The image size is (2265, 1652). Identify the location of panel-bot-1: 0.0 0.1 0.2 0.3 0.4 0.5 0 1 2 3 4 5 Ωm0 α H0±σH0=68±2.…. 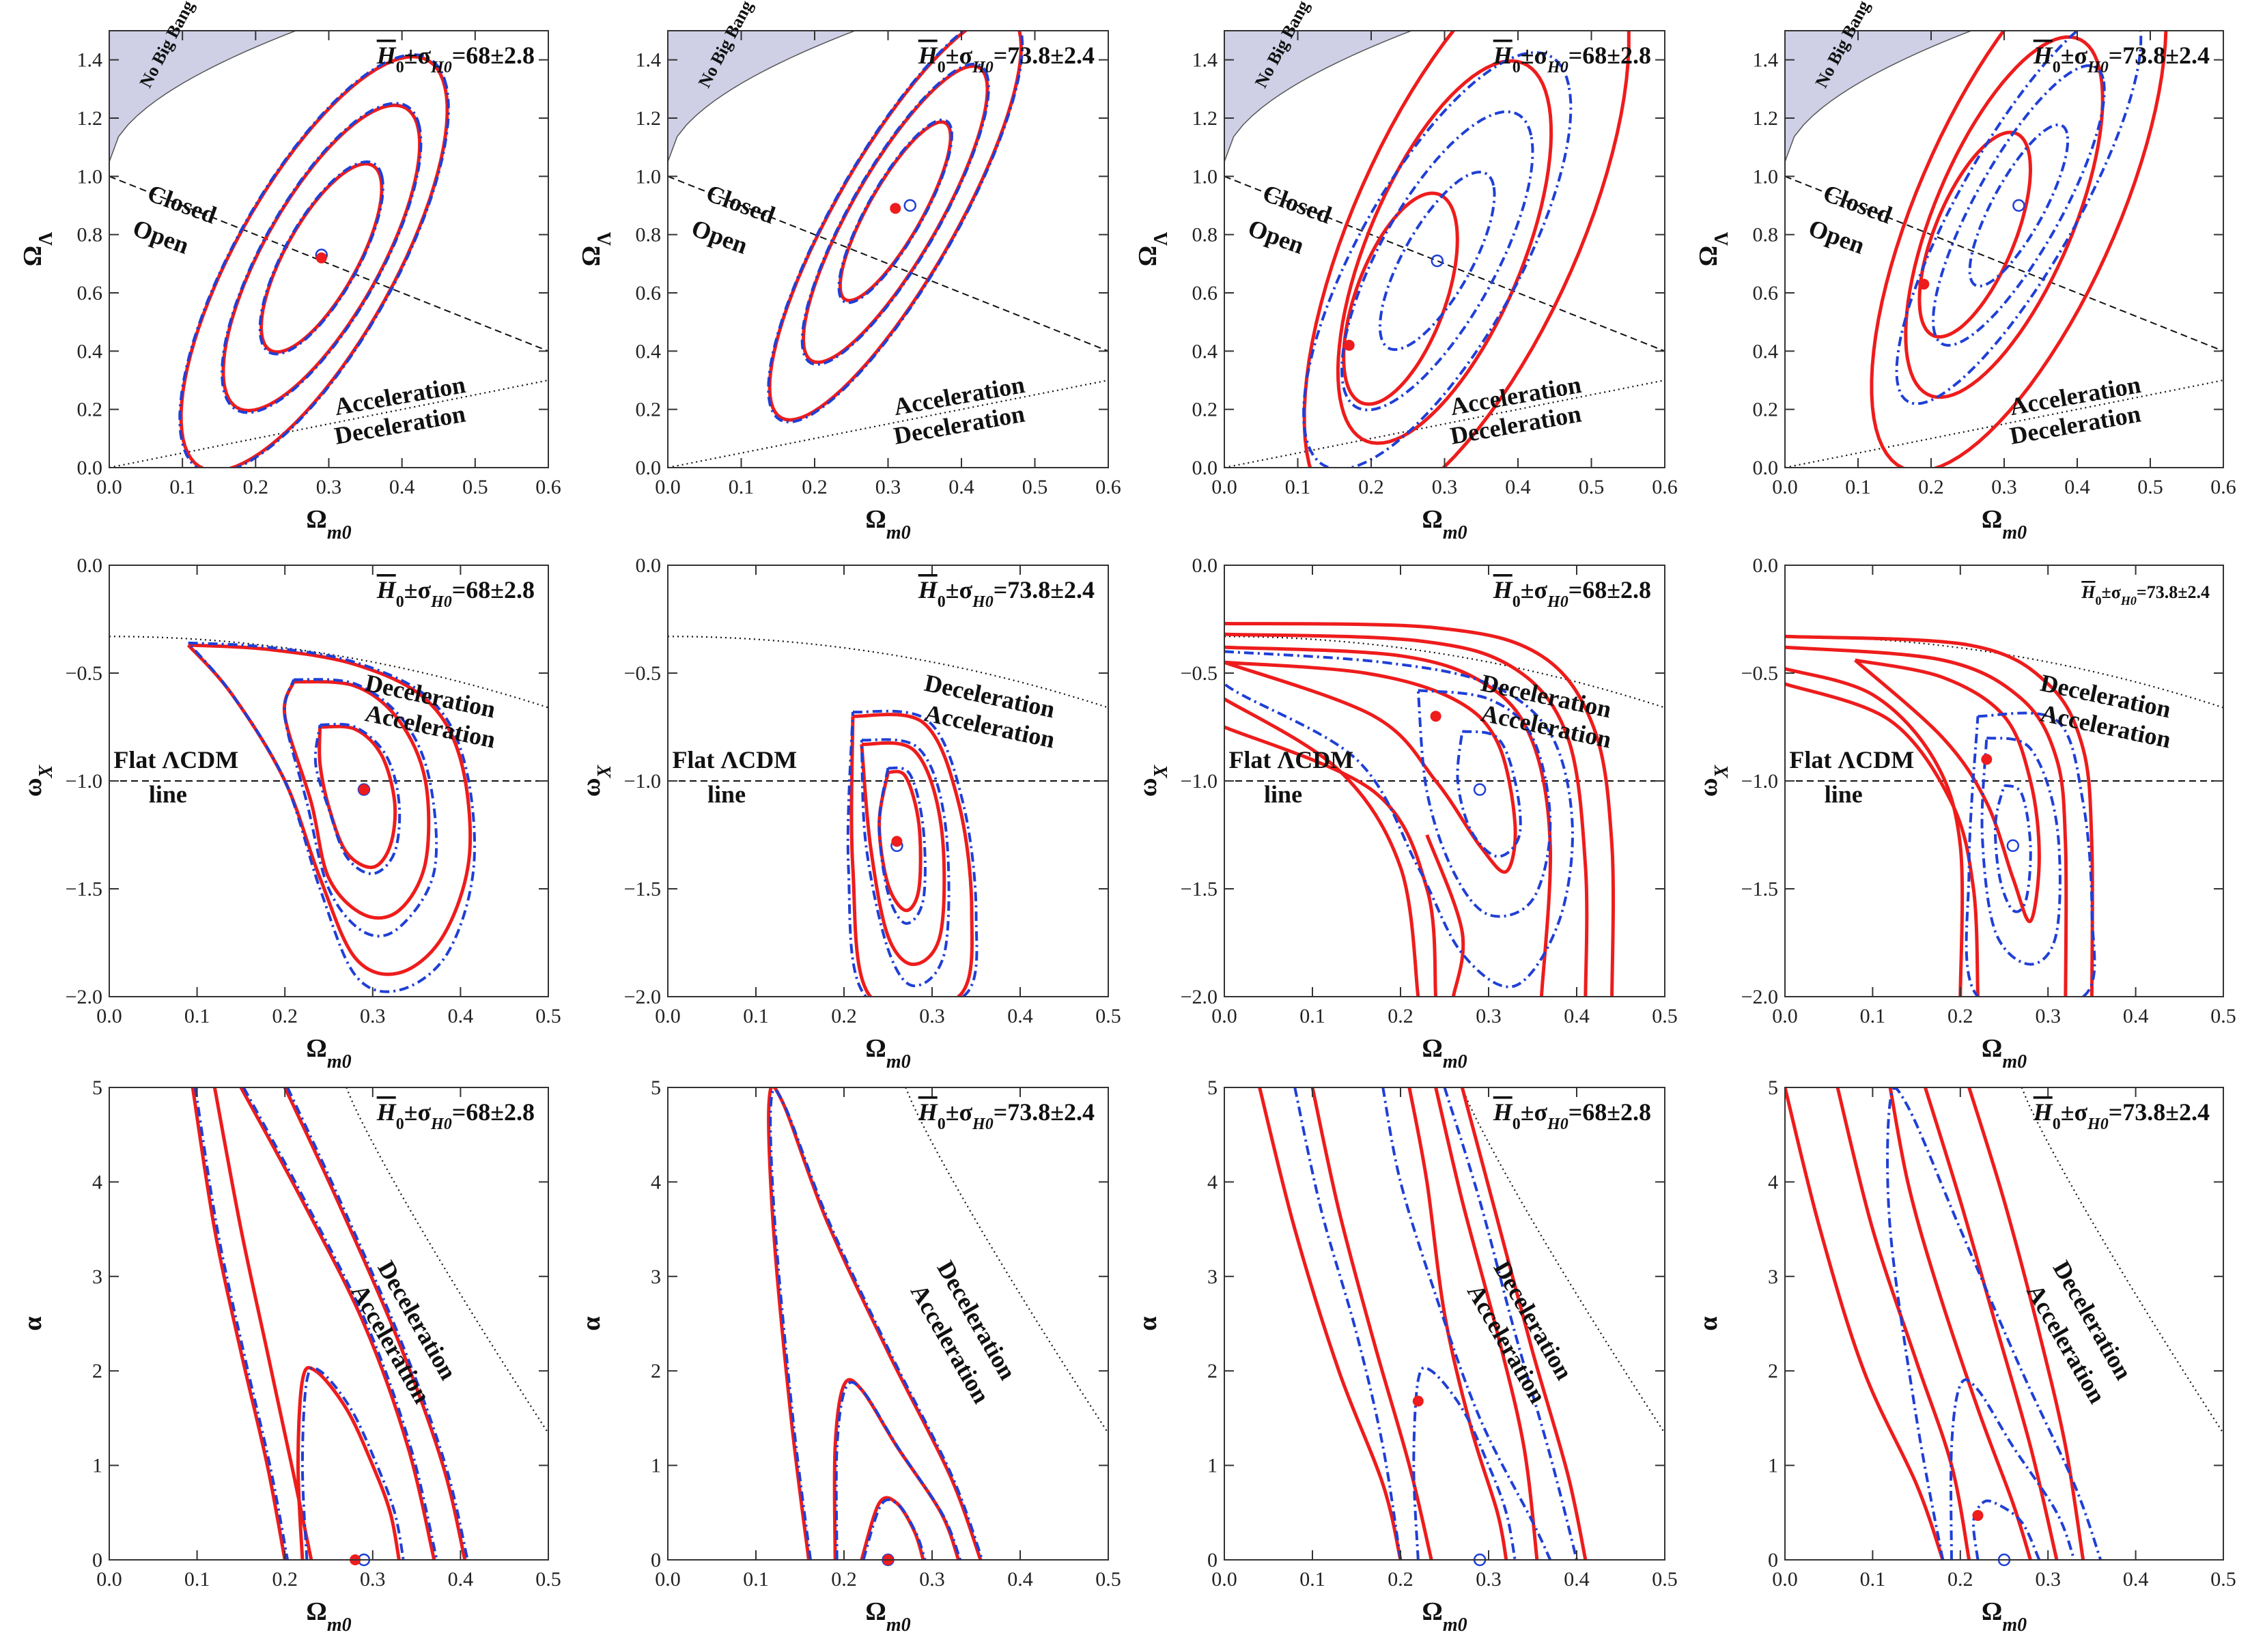
(290, 1356).